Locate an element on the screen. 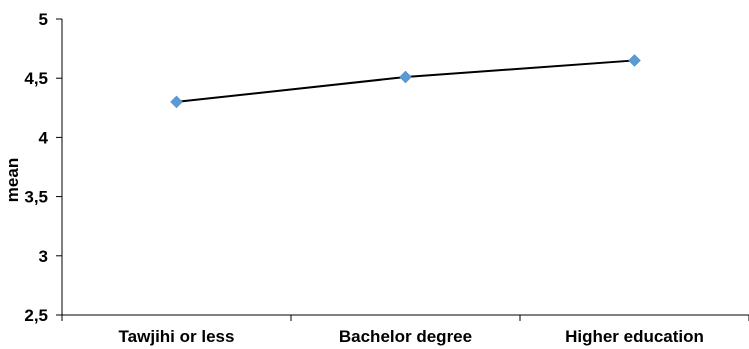 This screenshot has height=349, width=749. x-tick-label: Higher education is located at coordinates (634, 336).